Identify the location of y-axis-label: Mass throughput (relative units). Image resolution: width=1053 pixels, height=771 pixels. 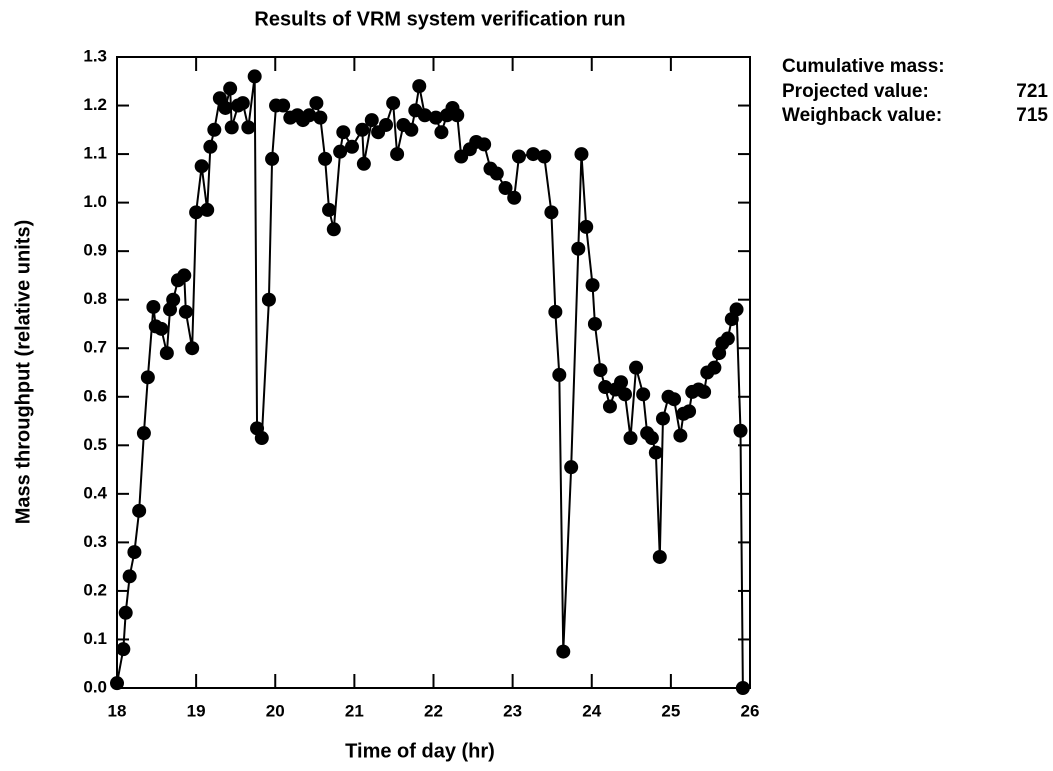
(23, 372).